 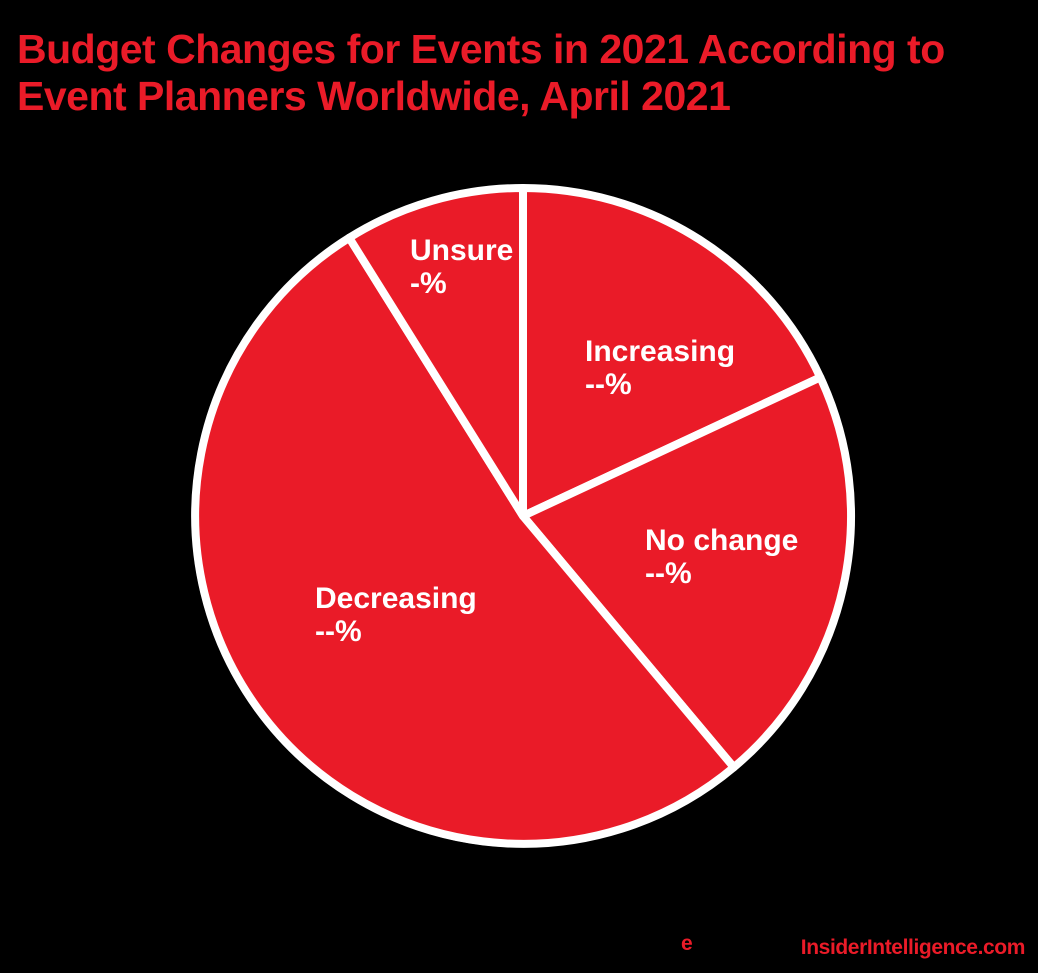 I want to click on insider-intelligence-link: InsiderIntelligence.com, so click(x=913, y=947).